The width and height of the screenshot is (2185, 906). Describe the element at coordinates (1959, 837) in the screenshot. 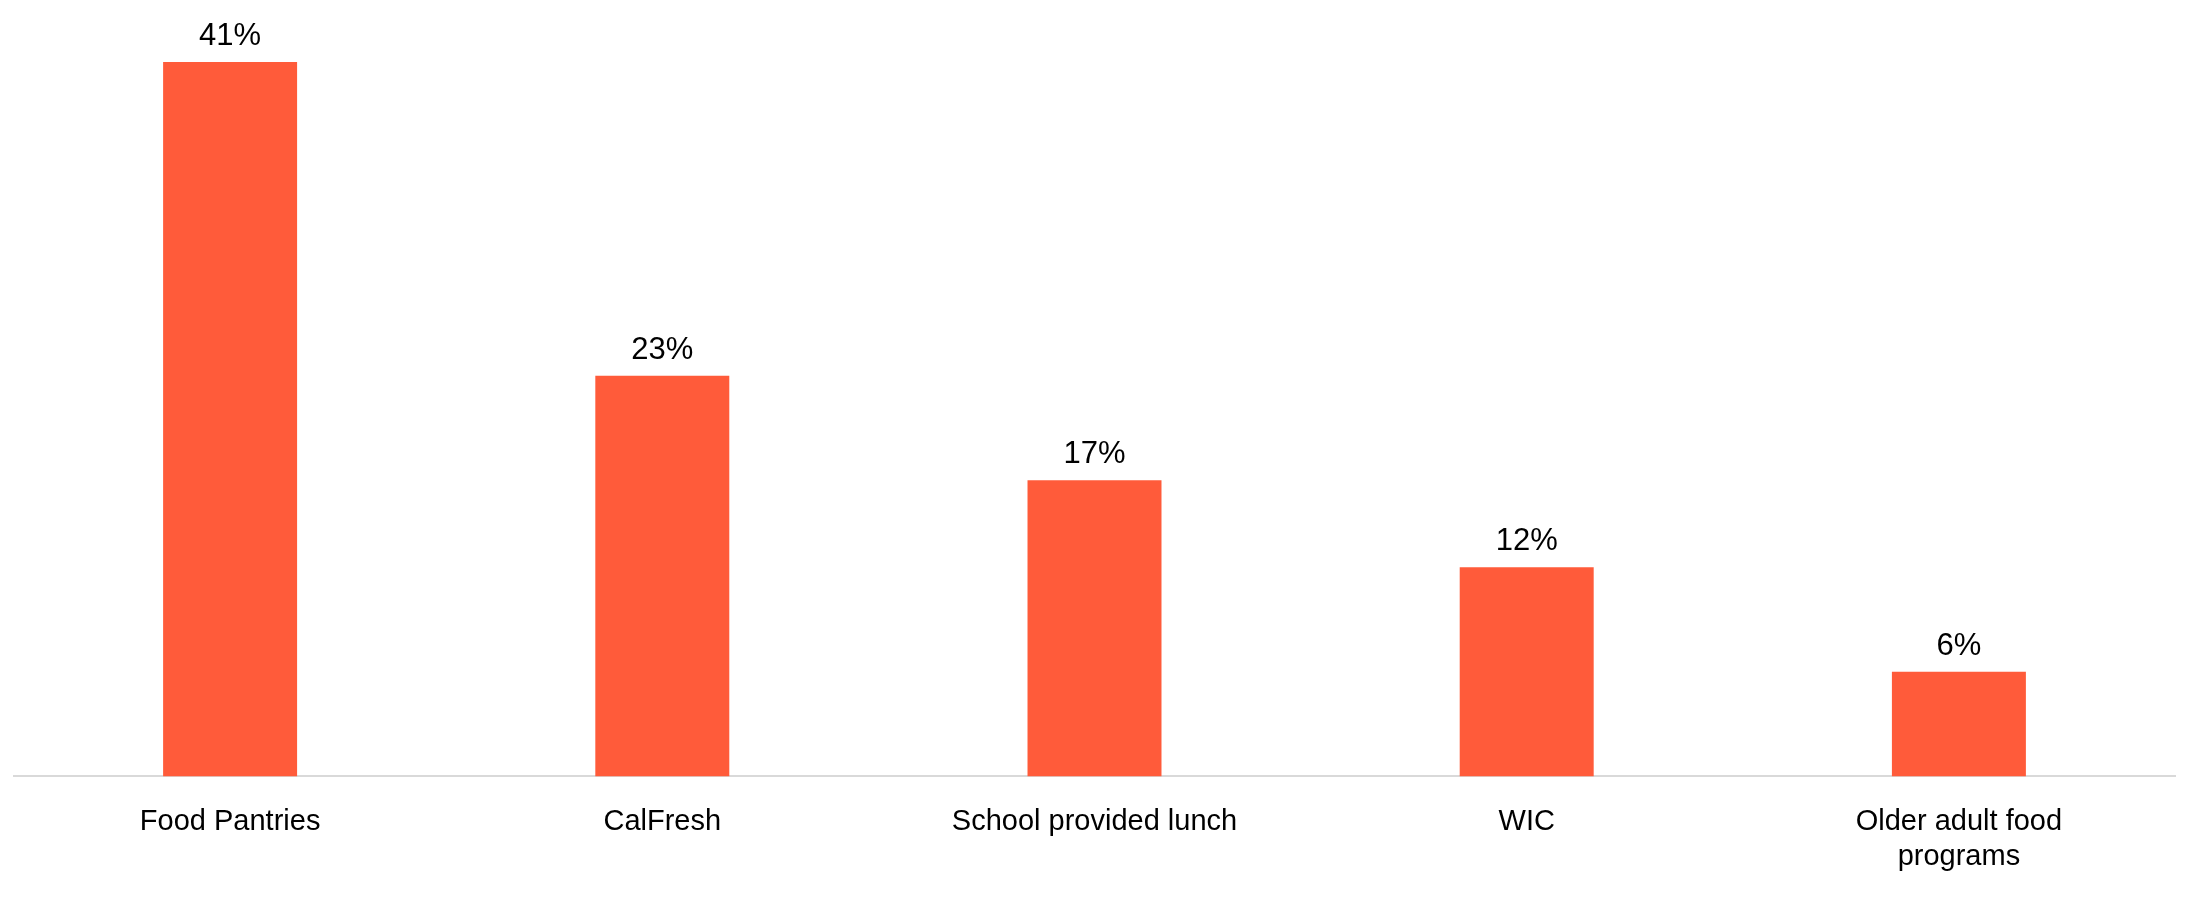

I see `x-tick-label: Older adult food programs` at that location.